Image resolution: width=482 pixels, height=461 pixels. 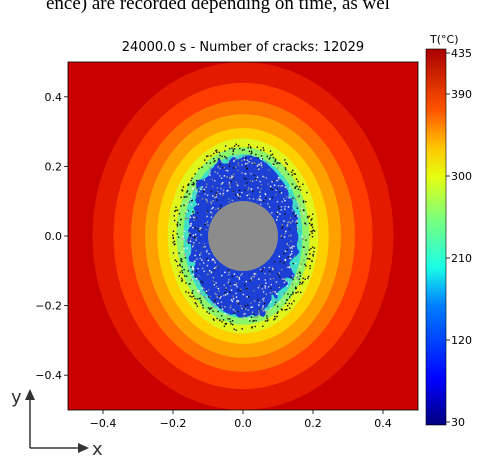 What do you see at coordinates (436, 237) in the screenshot?
I see `colorbar-strip` at bounding box center [436, 237].